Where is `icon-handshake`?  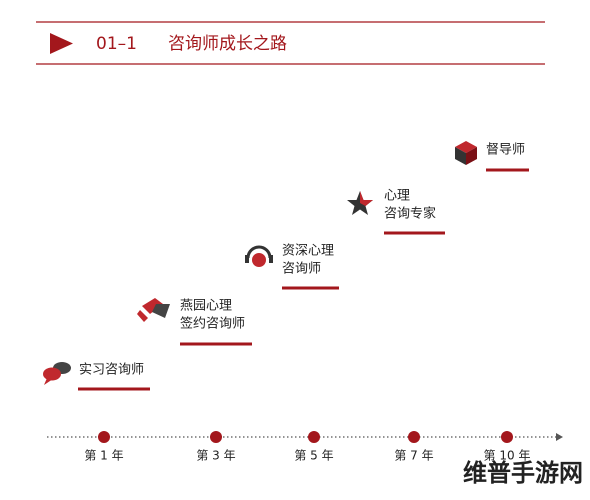
icon-handshake is located at coordinates (153, 310).